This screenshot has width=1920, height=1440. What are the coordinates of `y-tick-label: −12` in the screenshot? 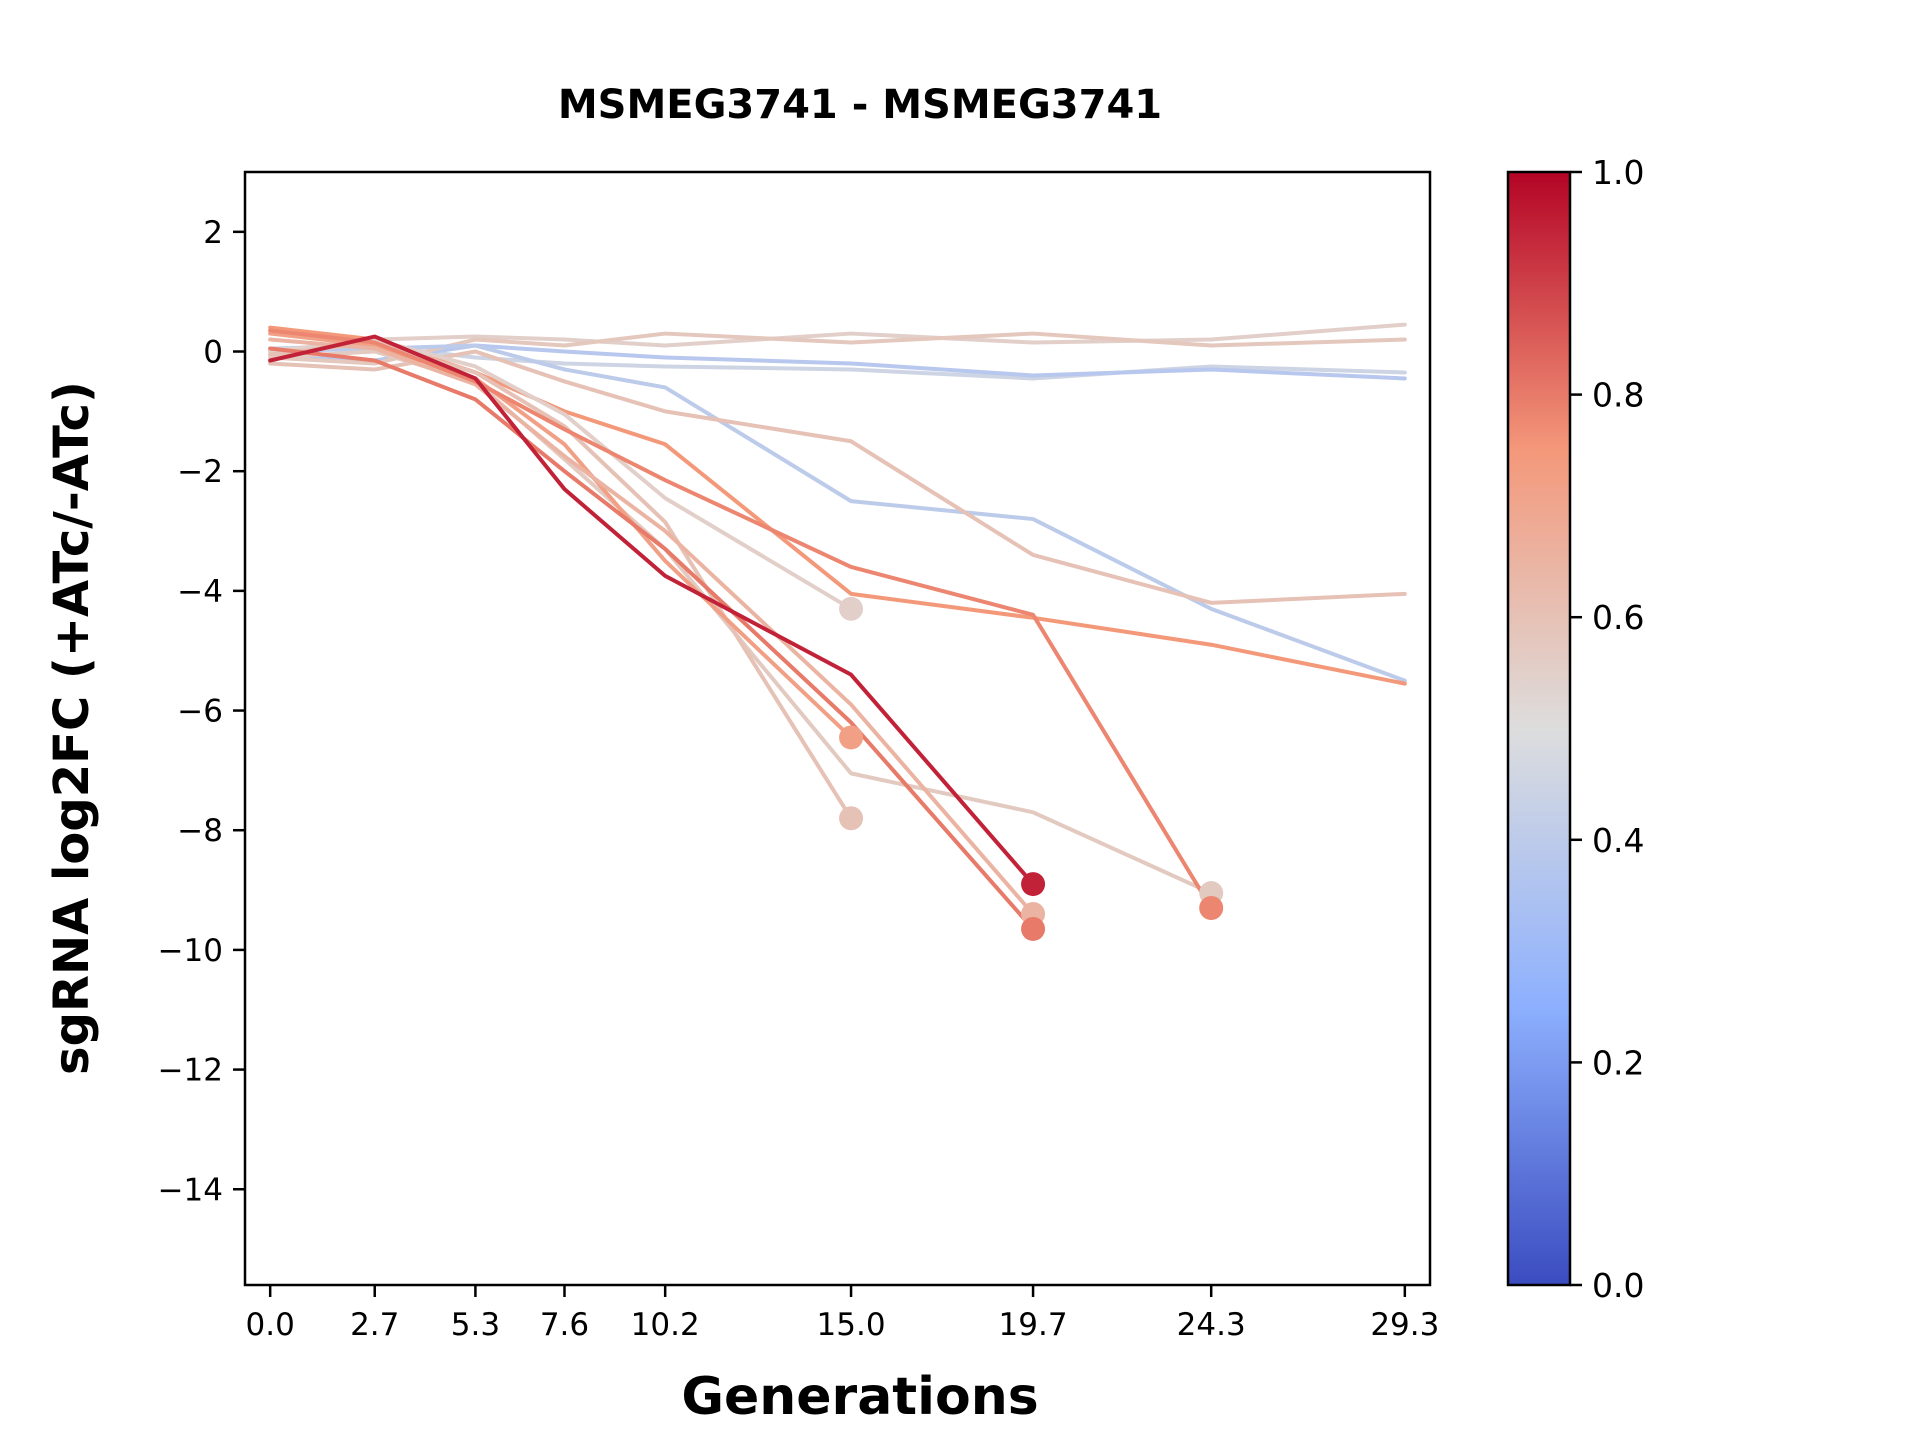 It's located at (190, 1071).